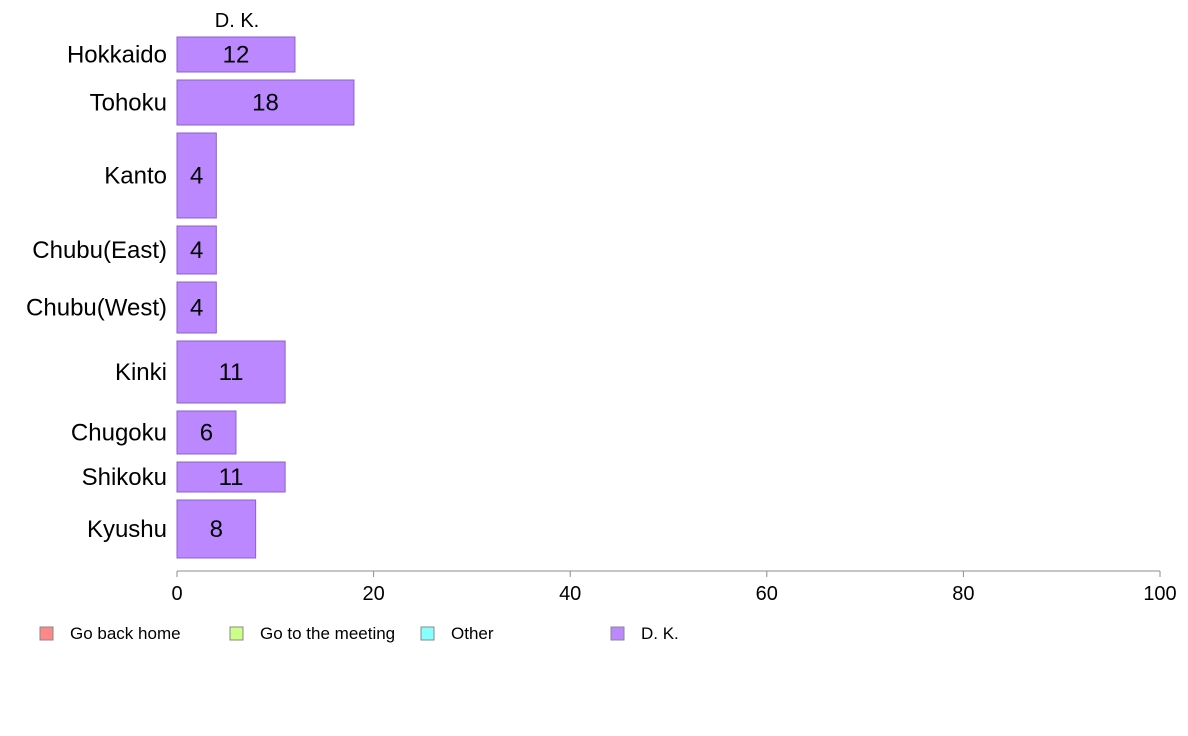  Describe the element at coordinates (674, 587) in the screenshot. I see `x-axis: 0 20 40 60 80 100` at that location.